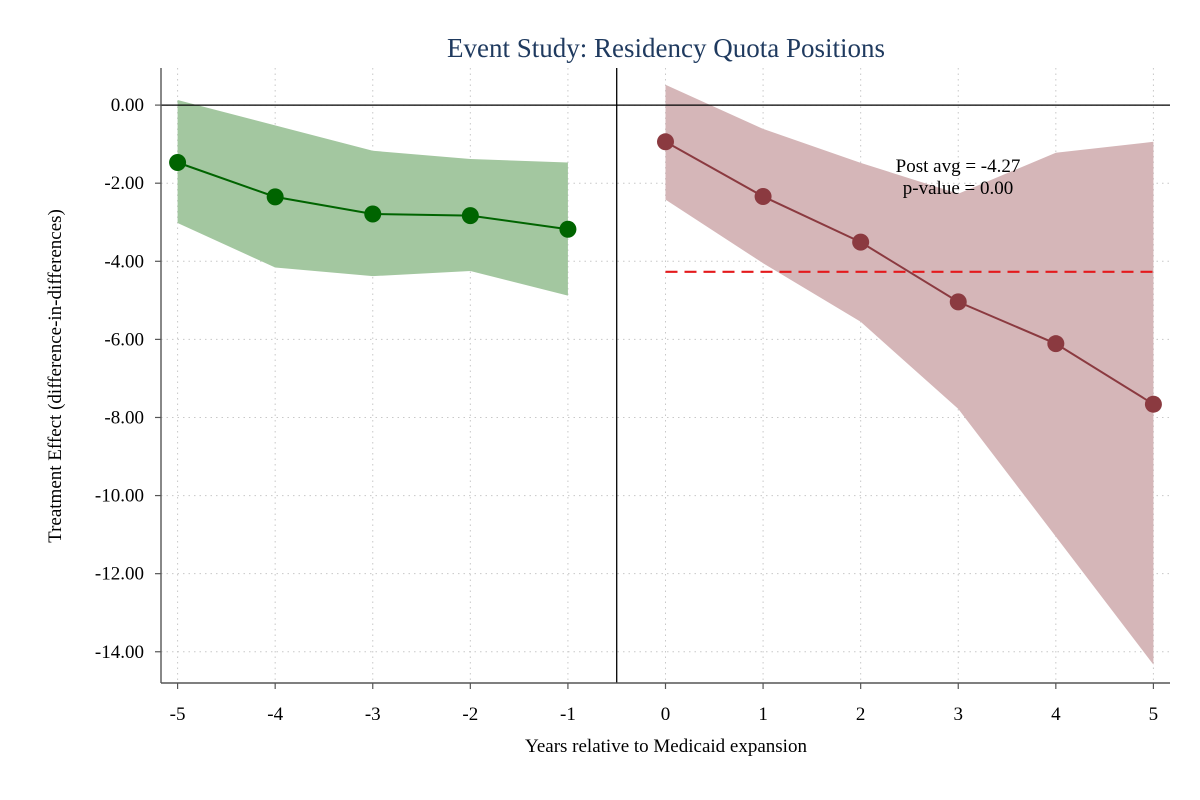 Image resolution: width=1200 pixels, height=800 pixels. I want to click on y-tick-label: -6.00, so click(124, 339).